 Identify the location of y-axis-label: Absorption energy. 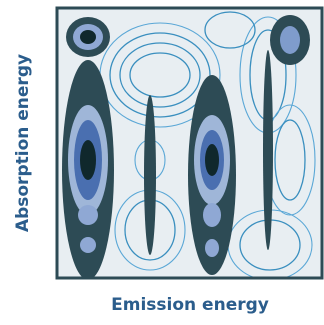
(23, 143).